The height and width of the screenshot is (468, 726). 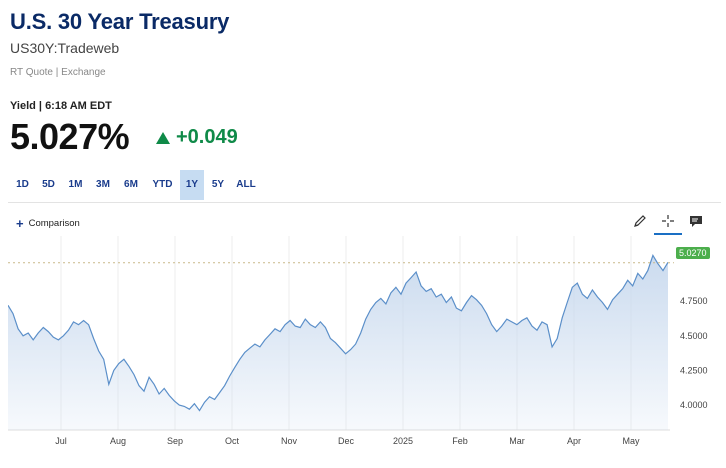 What do you see at coordinates (640, 221) in the screenshot?
I see `pencil-icon` at bounding box center [640, 221].